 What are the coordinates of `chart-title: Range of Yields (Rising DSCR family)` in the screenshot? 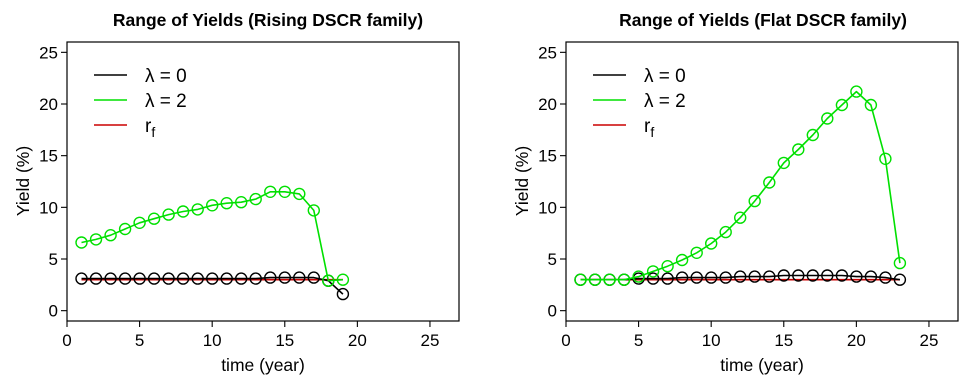 It's located at (268, 20).